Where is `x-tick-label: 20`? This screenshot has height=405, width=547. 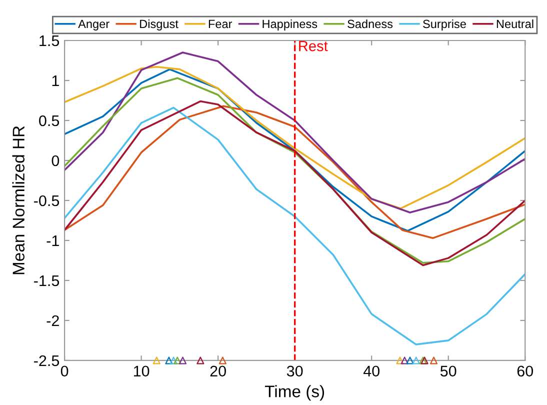
x-tick-label: 20 is located at coordinates (218, 371).